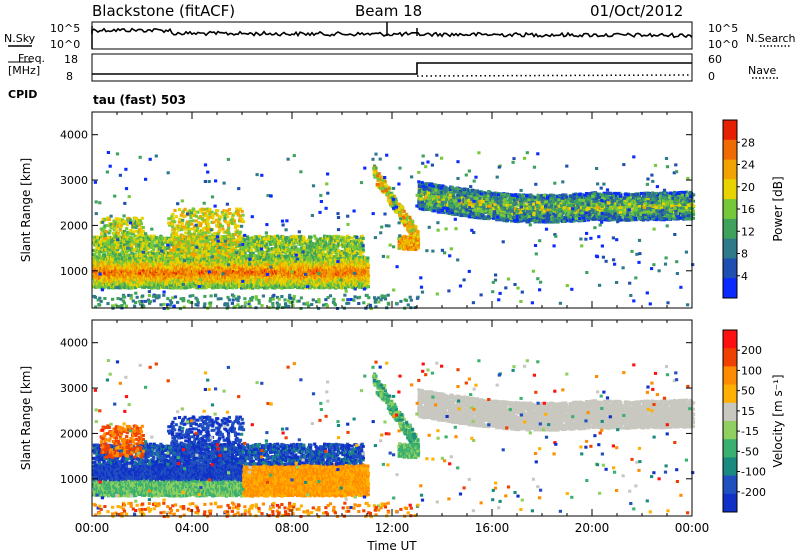  I want to click on nave-series, so click(554, 75).